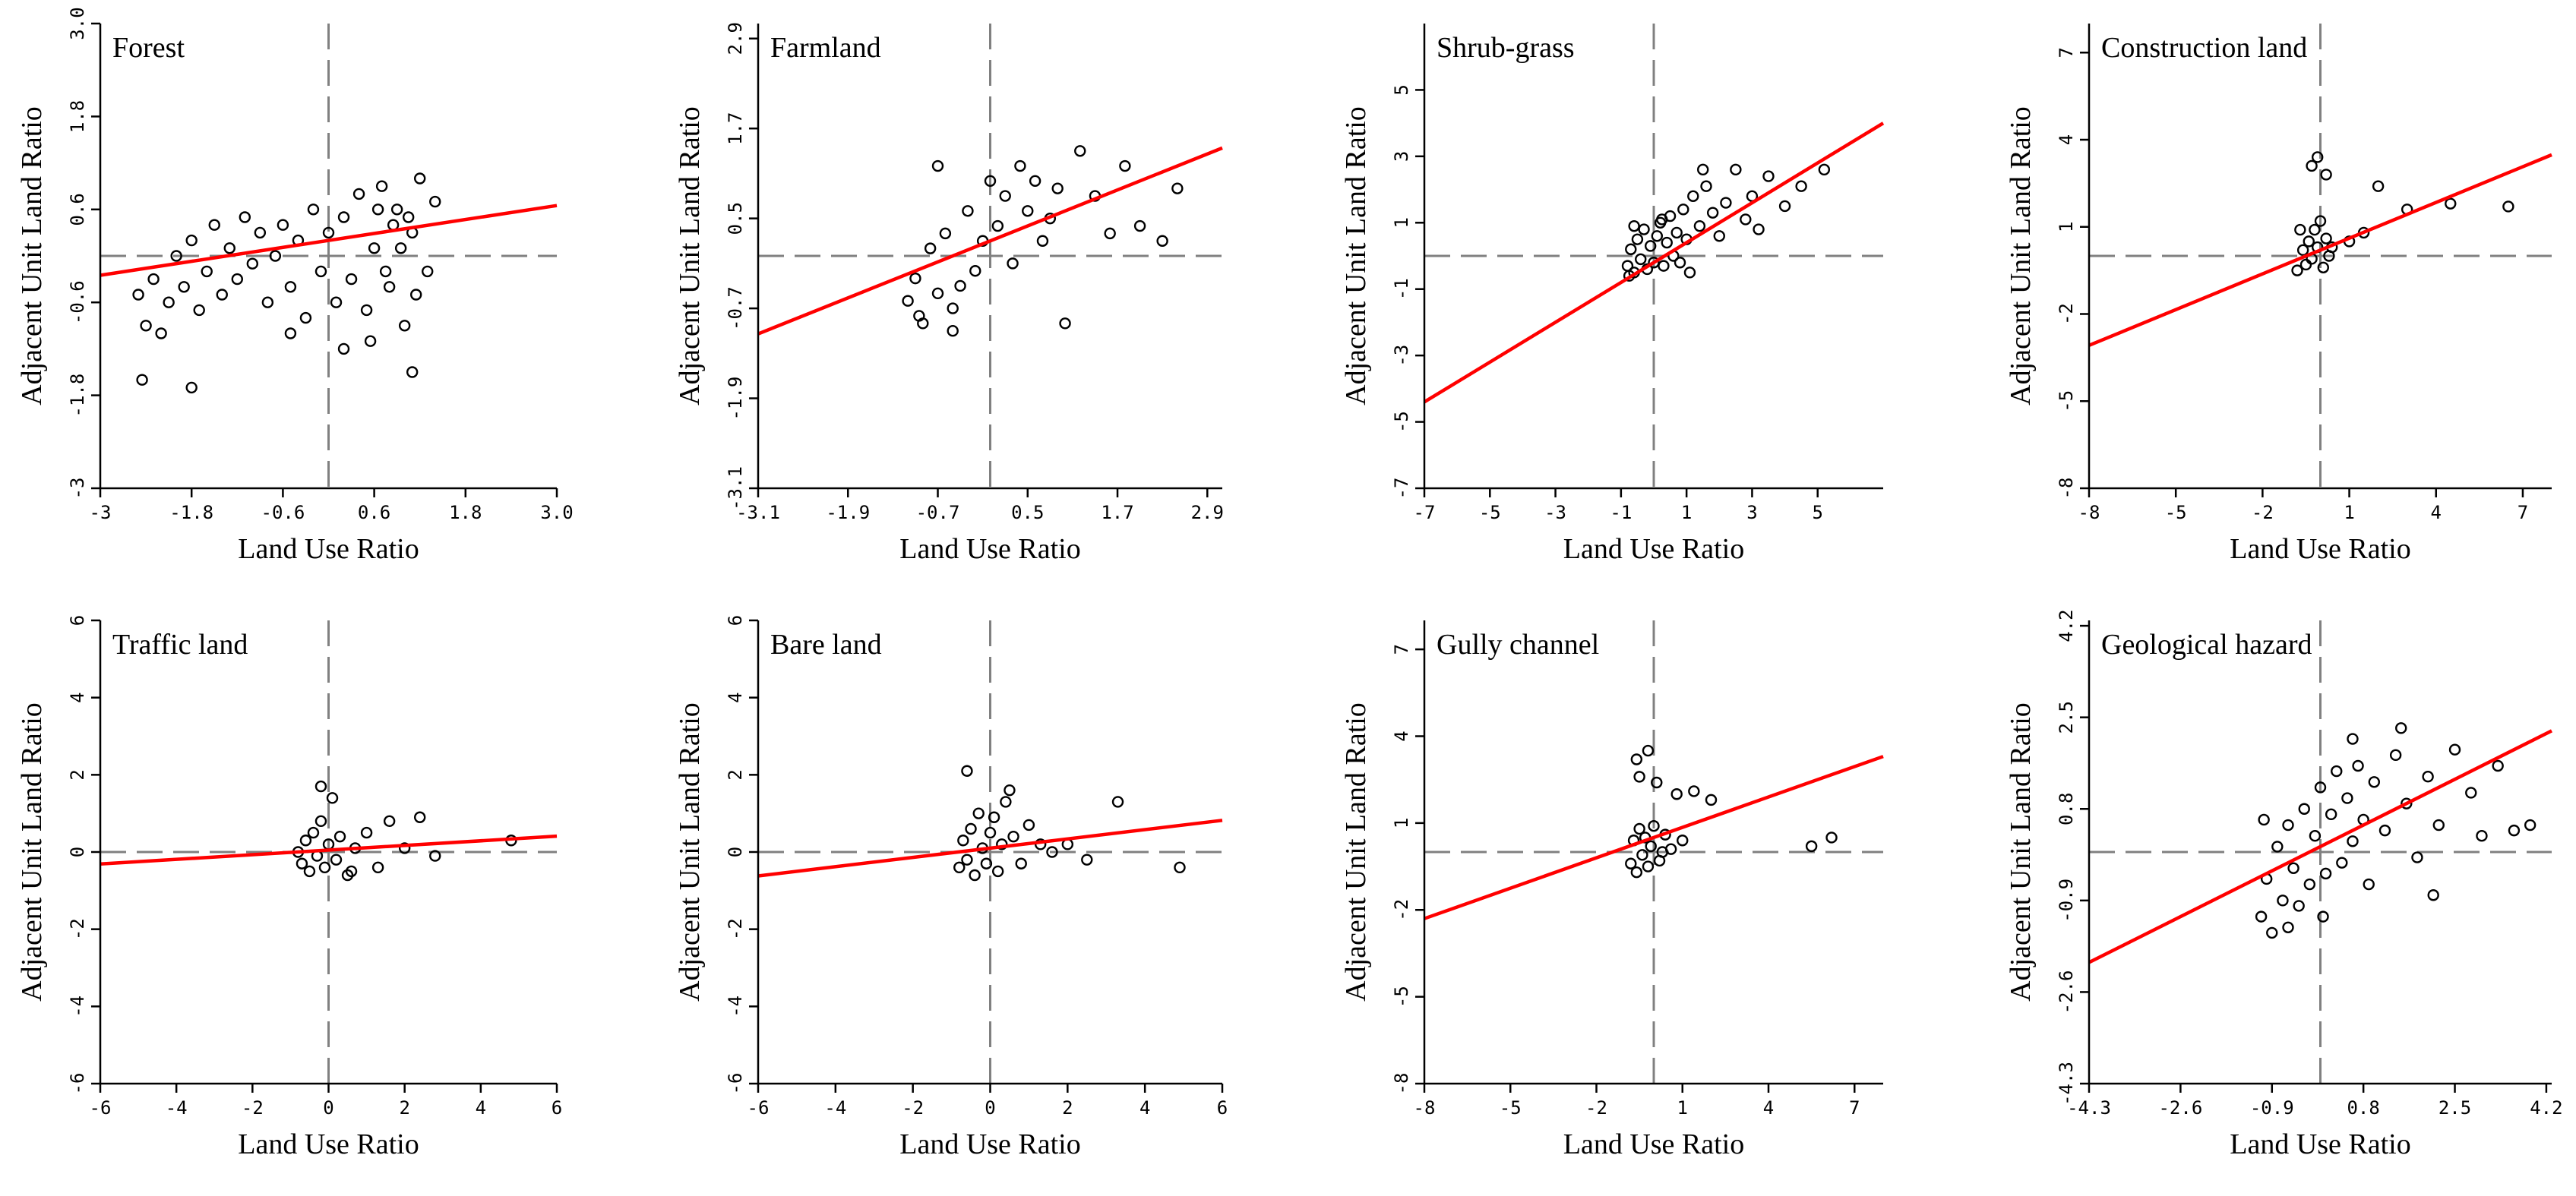  What do you see at coordinates (1401, 489) in the screenshot?
I see `y-tick-label: -7` at bounding box center [1401, 489].